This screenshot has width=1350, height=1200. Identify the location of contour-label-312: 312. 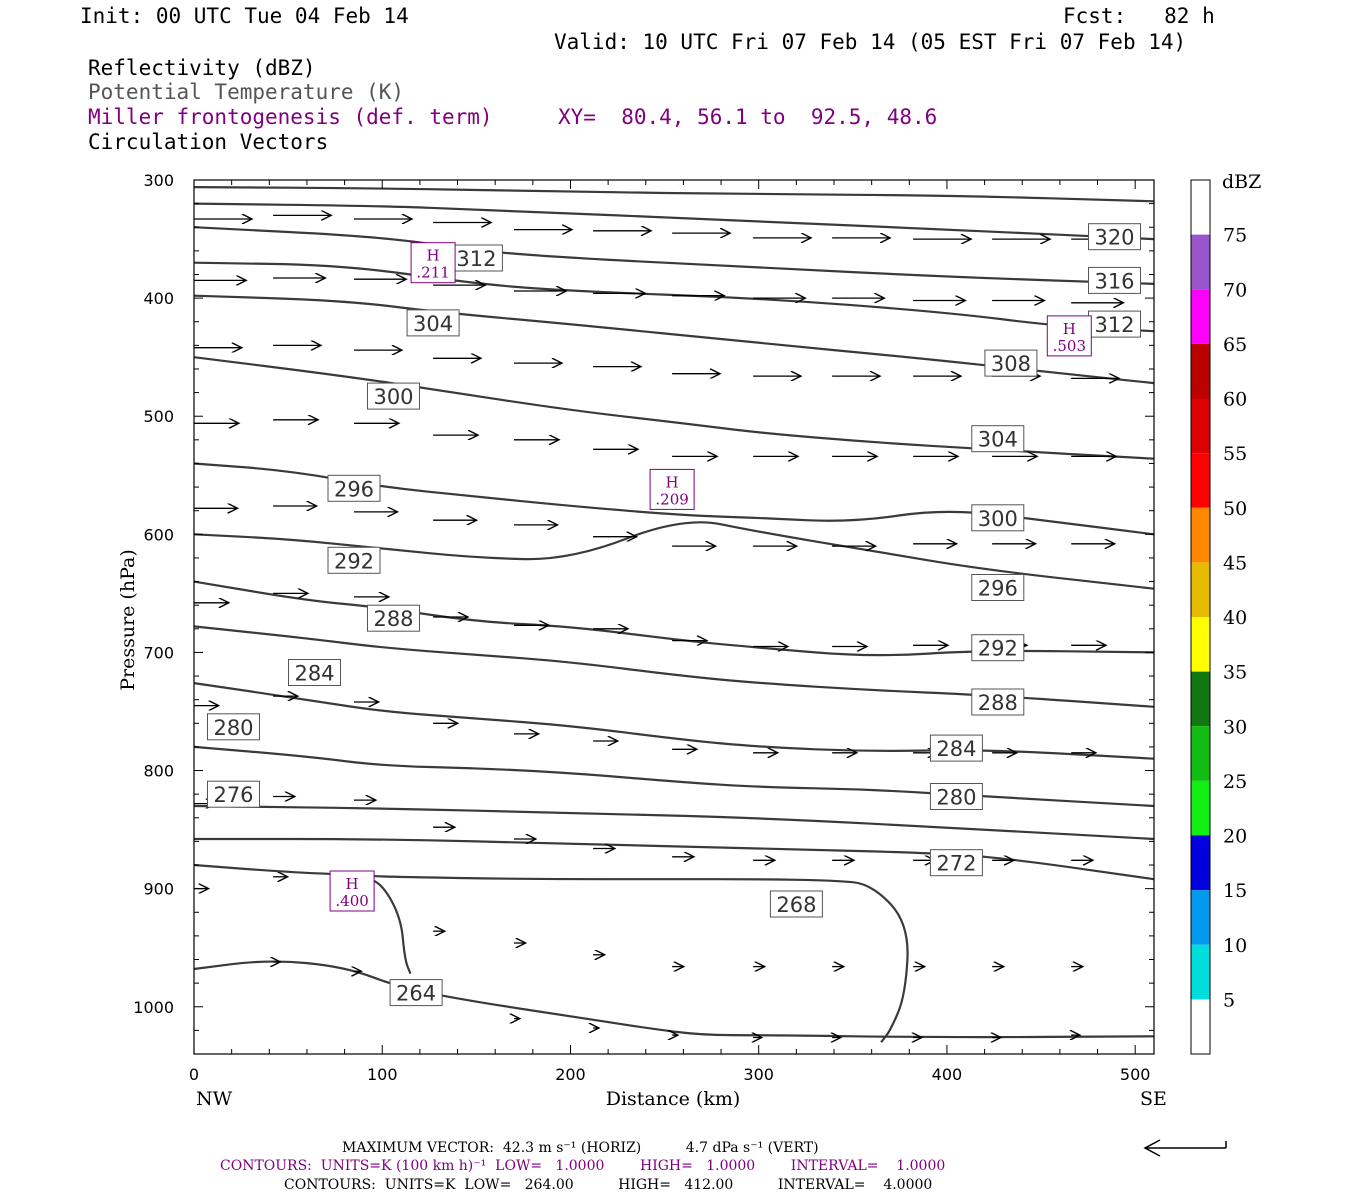
(1114, 324).